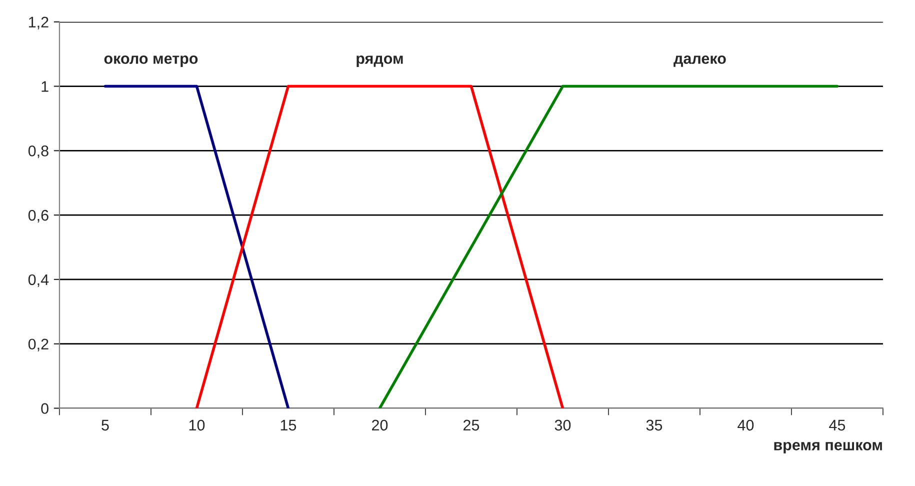 The width and height of the screenshot is (915, 486). What do you see at coordinates (38, 280) in the screenshot?
I see `y-tick-label: 0,4` at bounding box center [38, 280].